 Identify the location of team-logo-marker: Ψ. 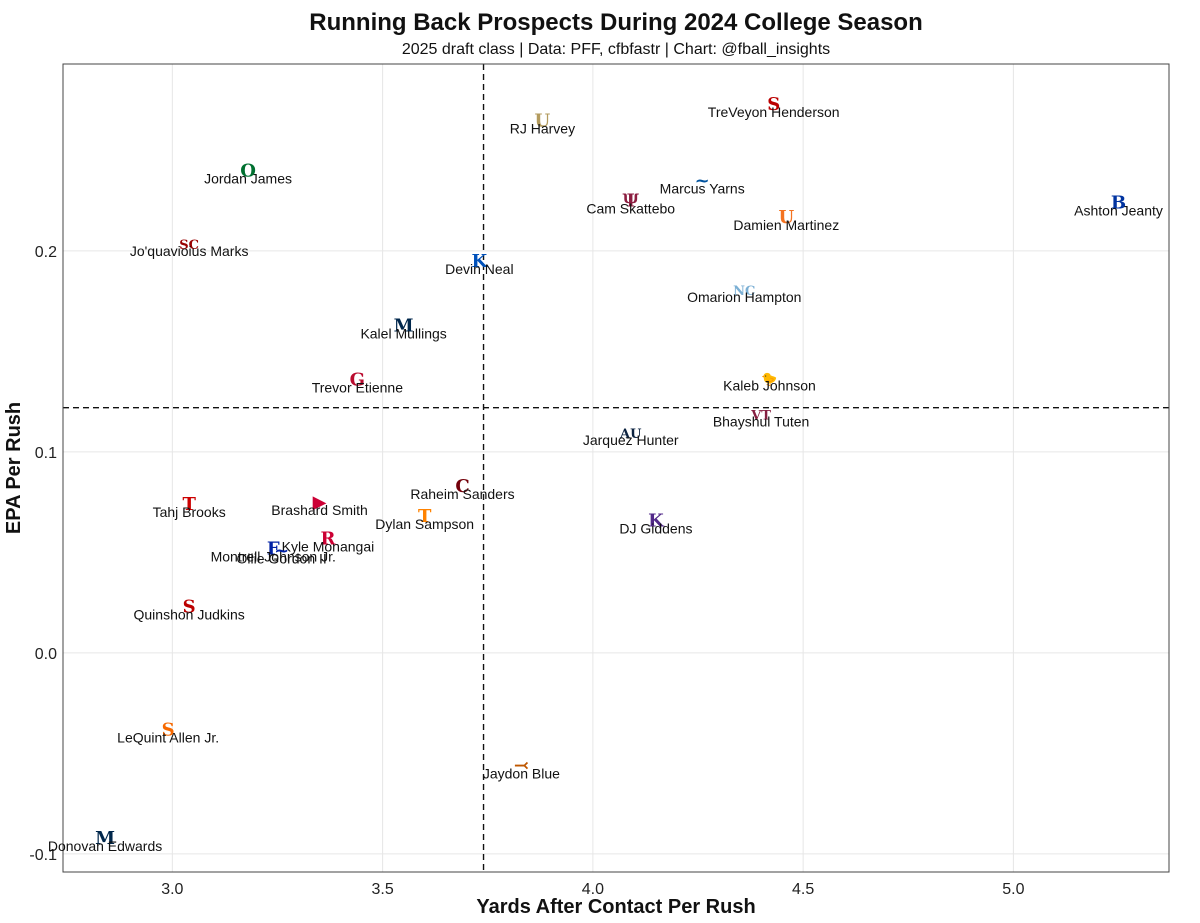
(630, 201).